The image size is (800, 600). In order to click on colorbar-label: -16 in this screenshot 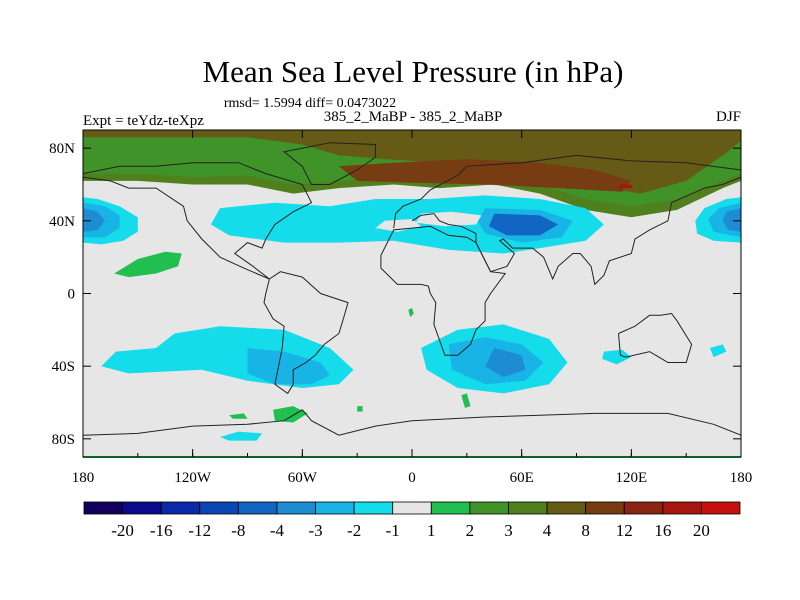, I will do `click(161, 530)`.